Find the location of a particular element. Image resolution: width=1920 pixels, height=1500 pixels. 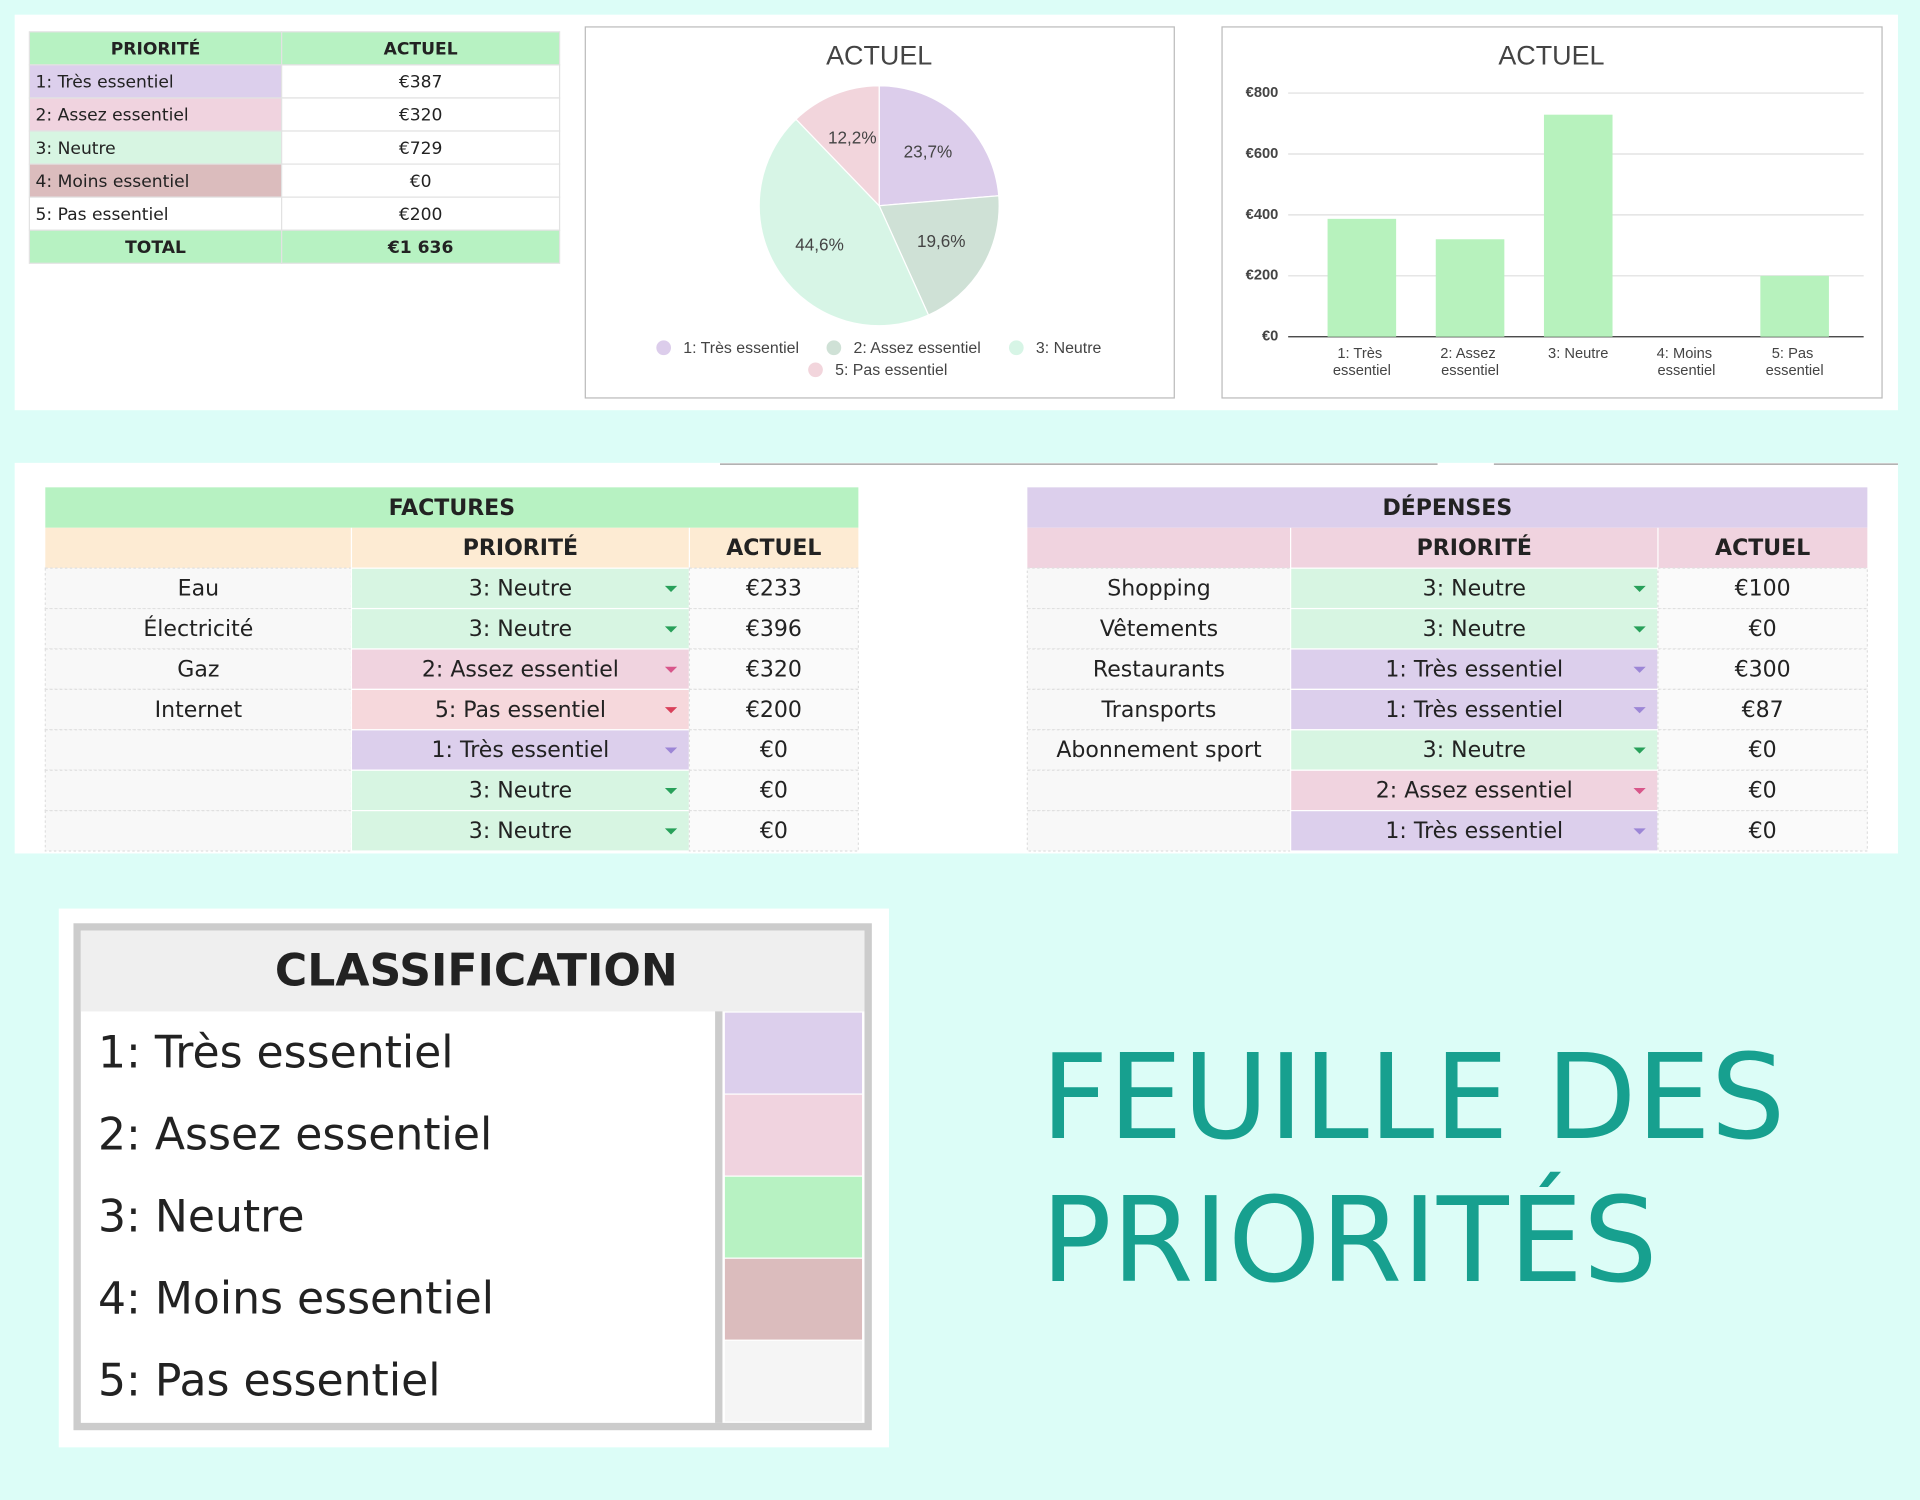

cell-text: 2: Assez essentiel is located at coordinates (112, 116).